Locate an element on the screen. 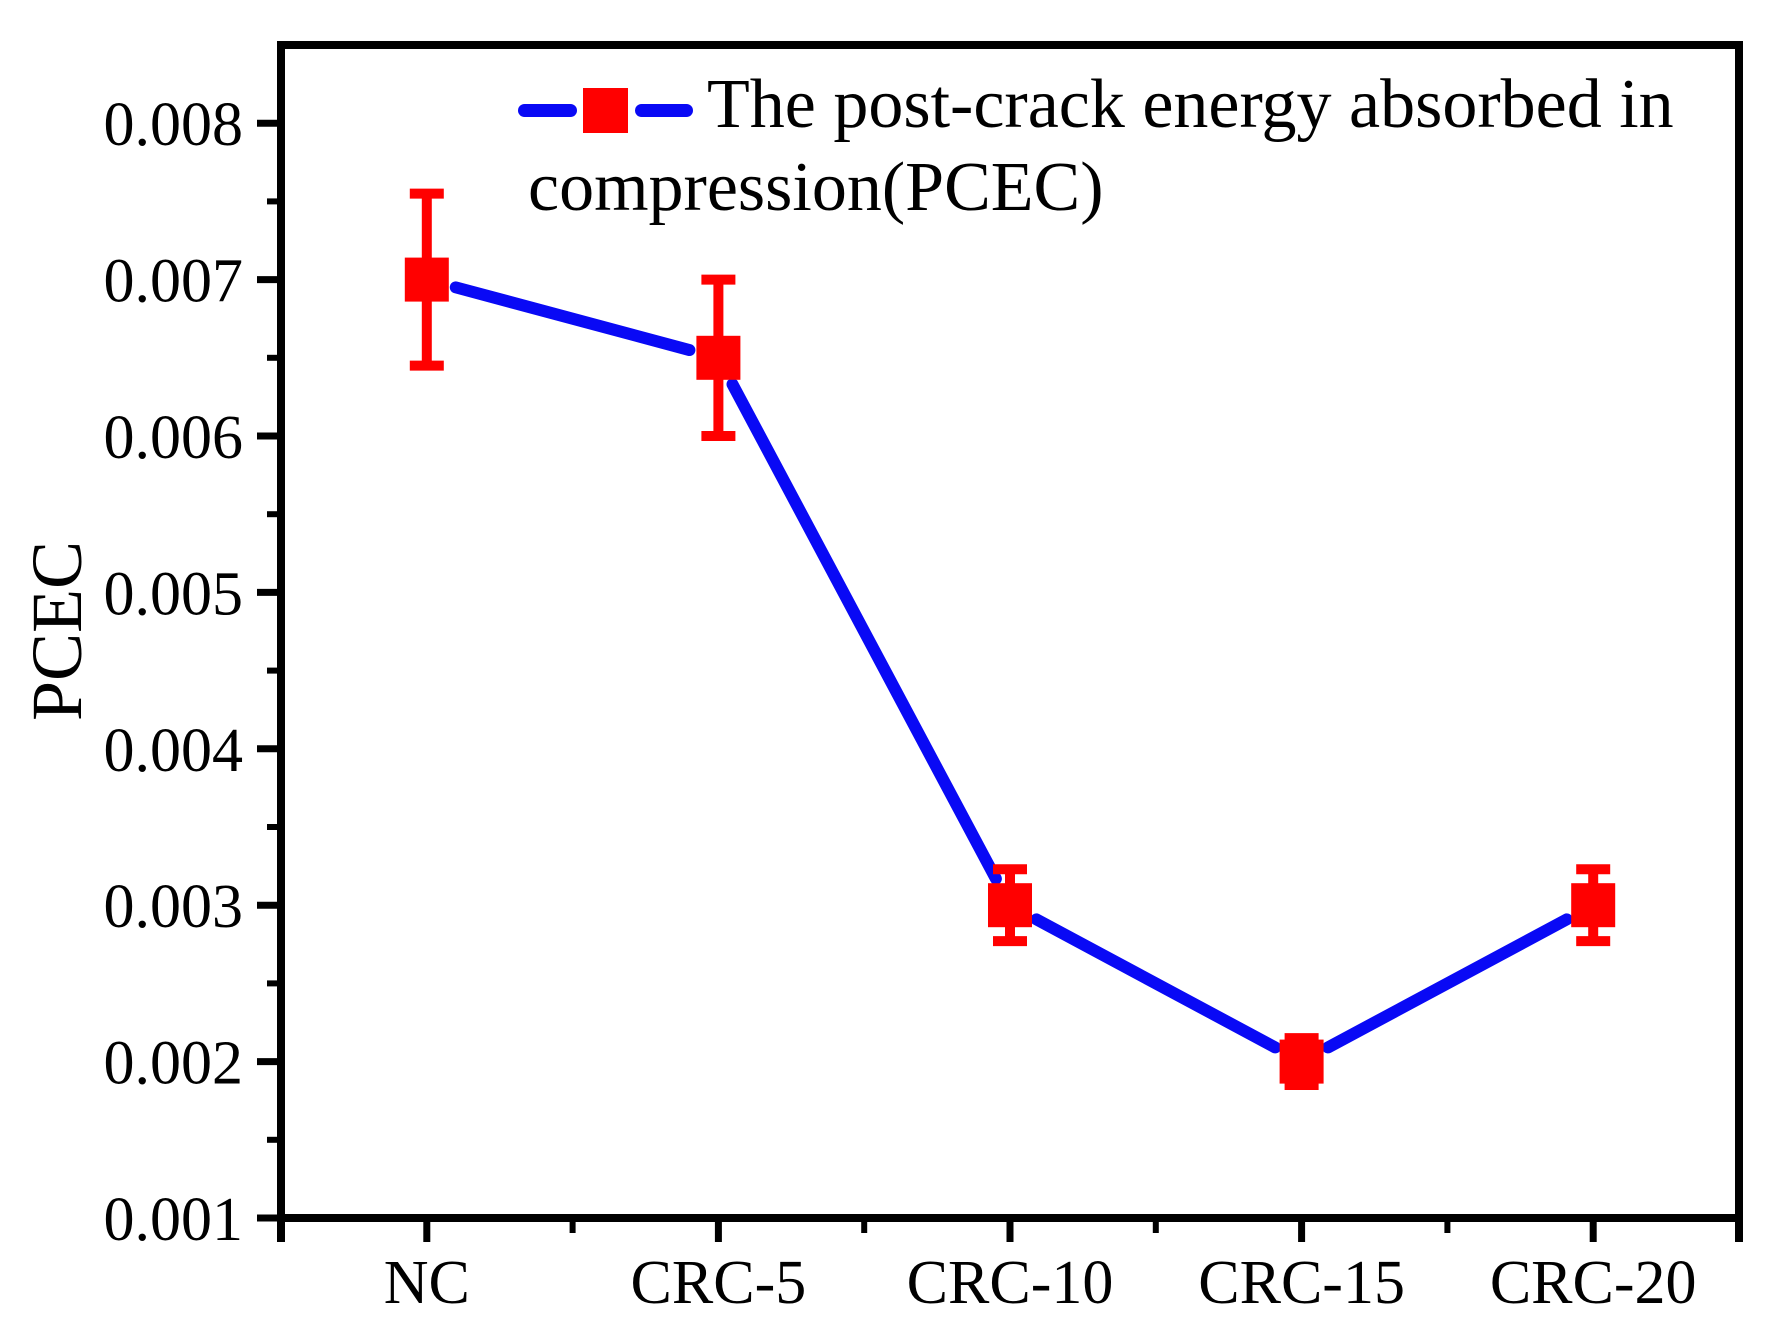  x-tick-label: CRC-20 is located at coordinates (1593, 1283).